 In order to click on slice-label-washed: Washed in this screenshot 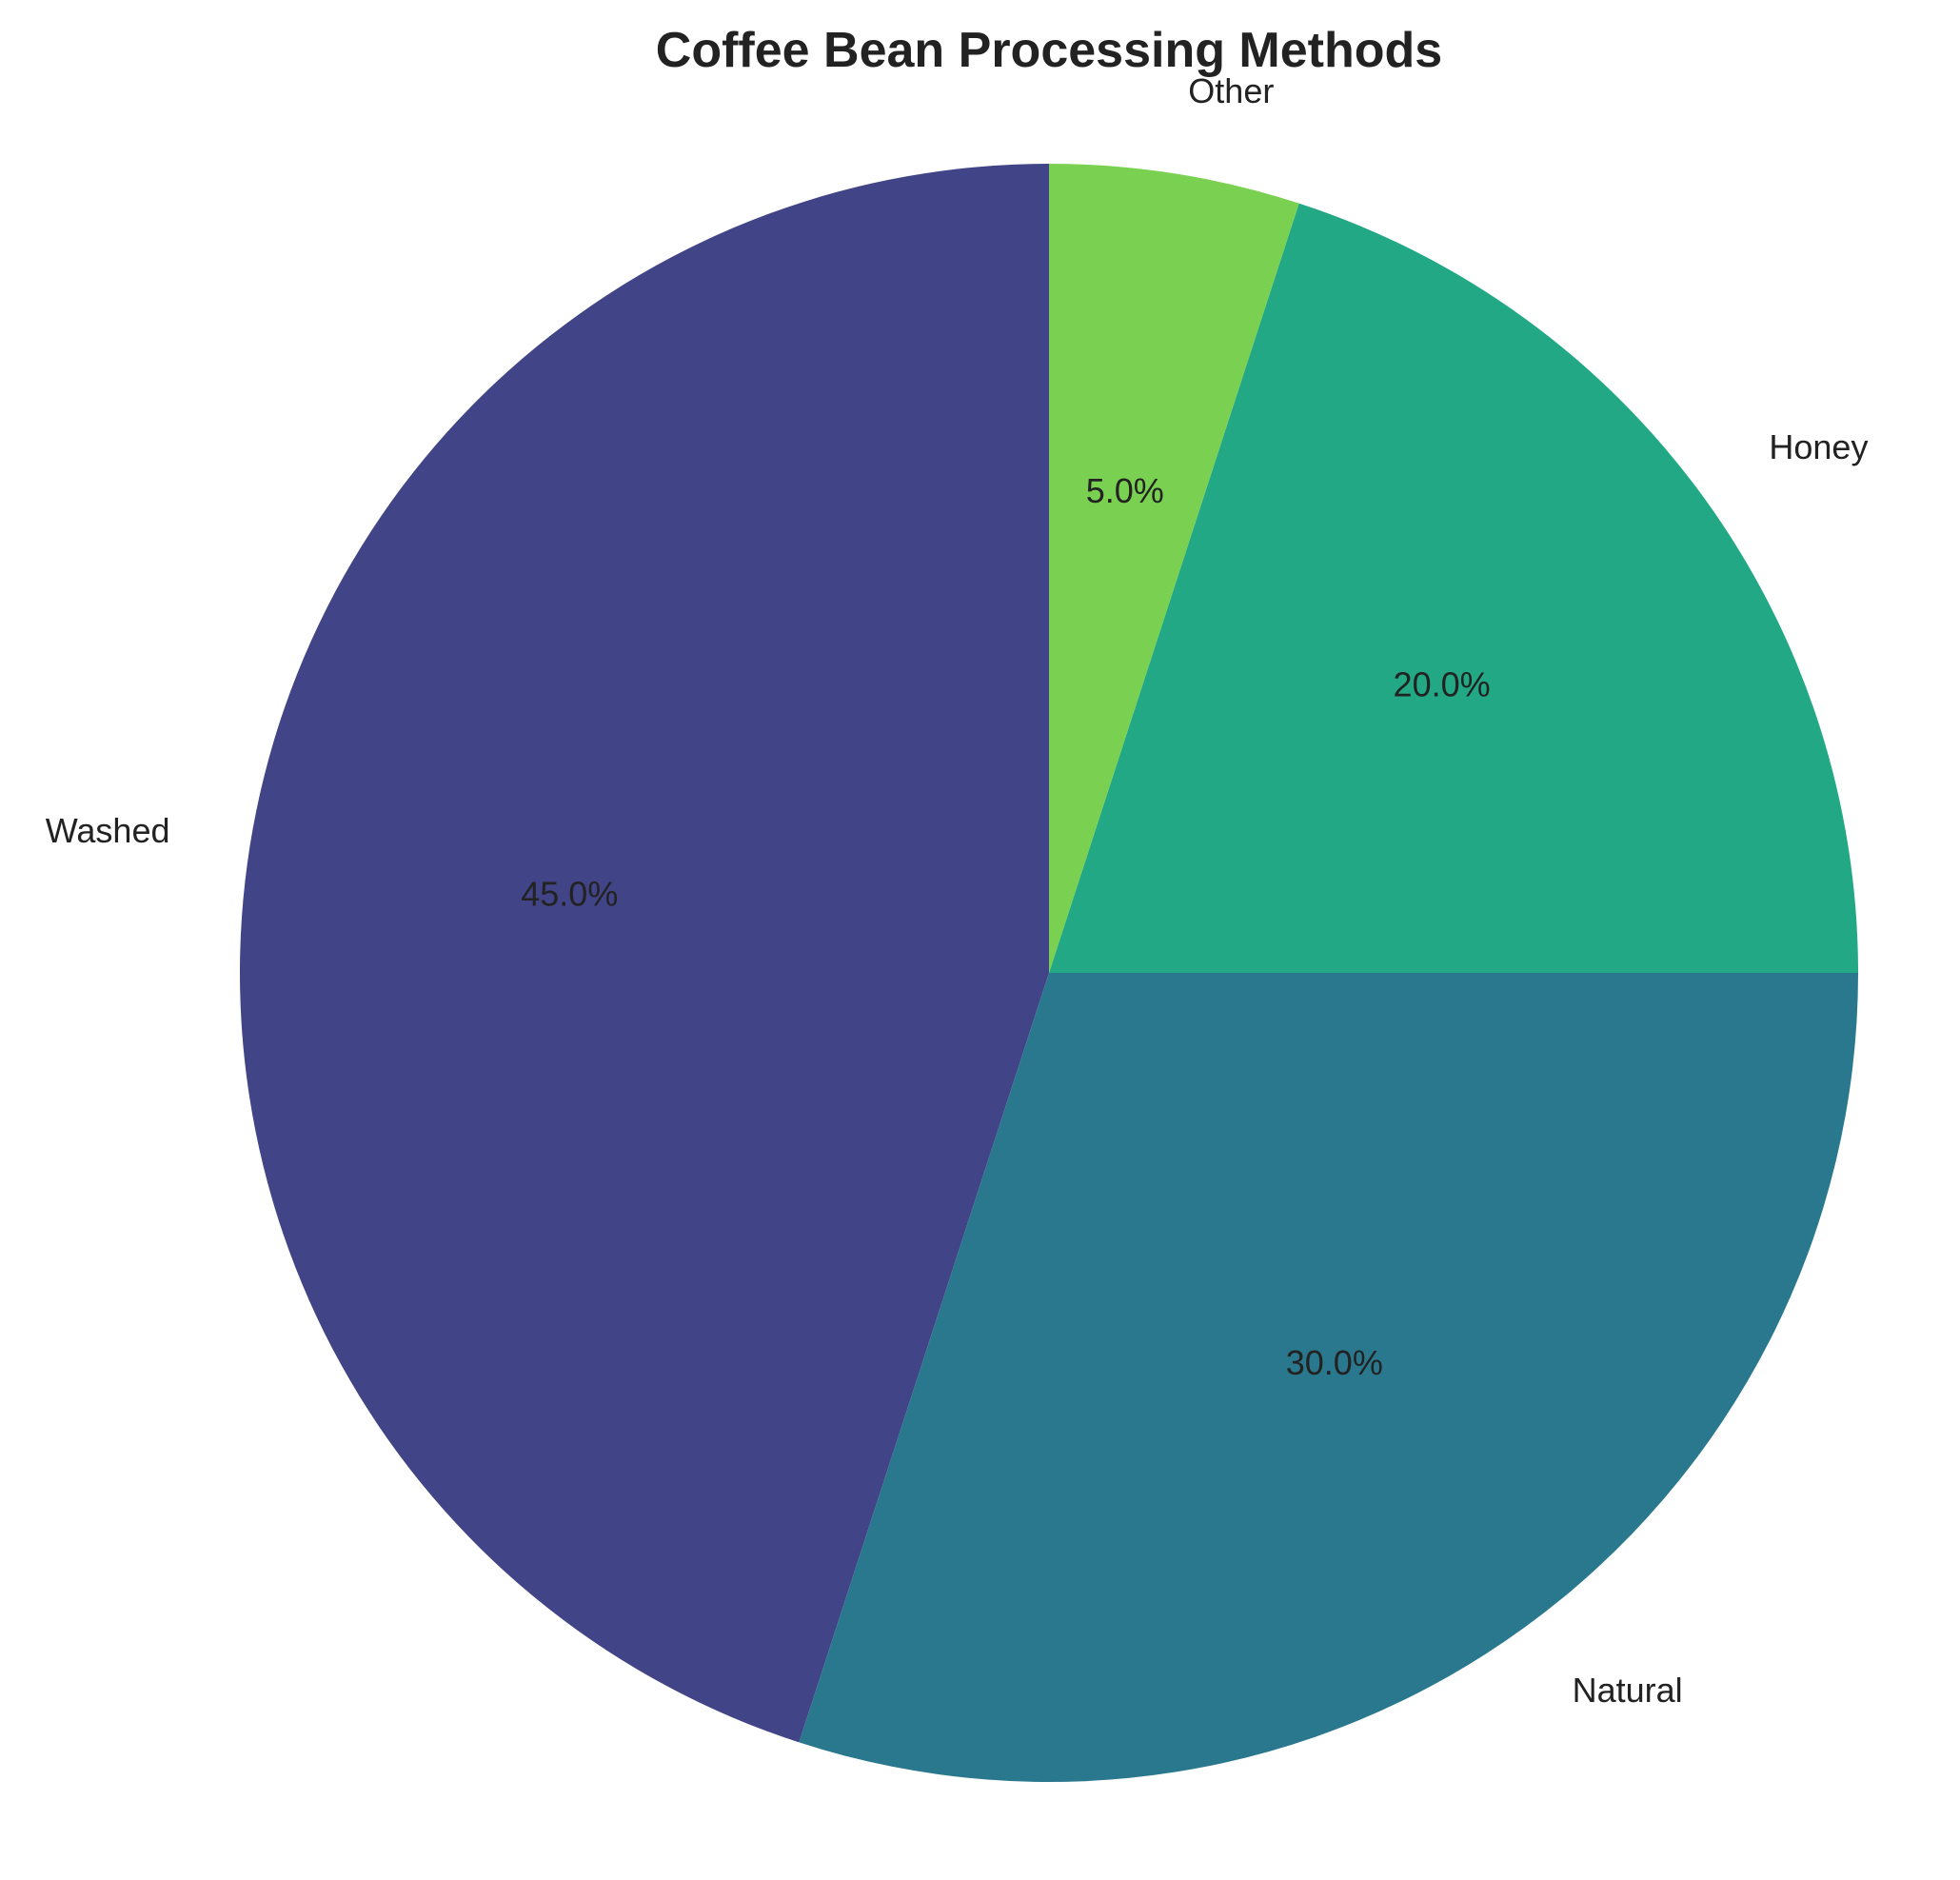, I will do `click(108, 830)`.